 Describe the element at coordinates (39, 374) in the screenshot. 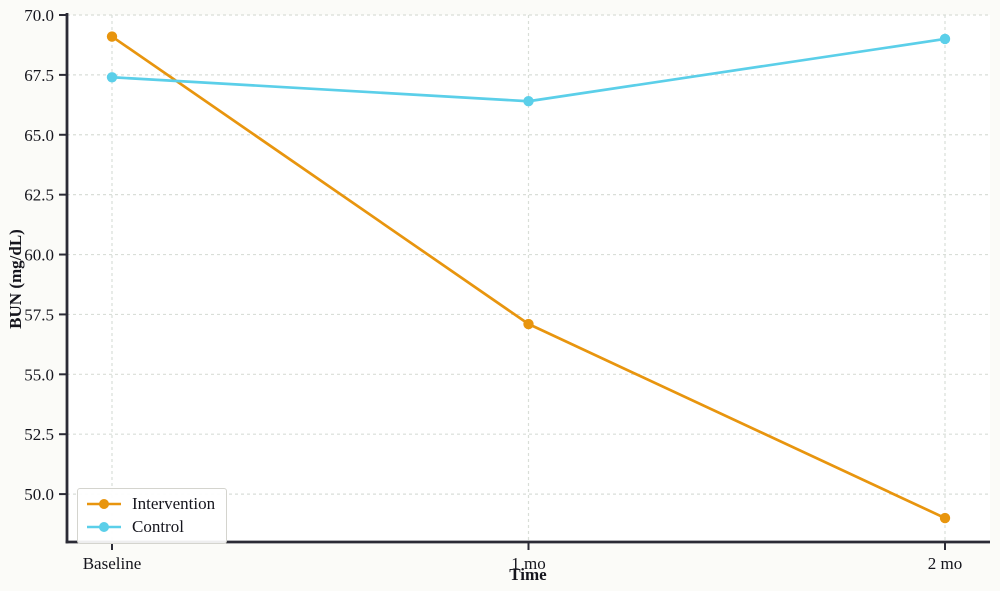

I see `y-tick-label: 55.0` at that location.